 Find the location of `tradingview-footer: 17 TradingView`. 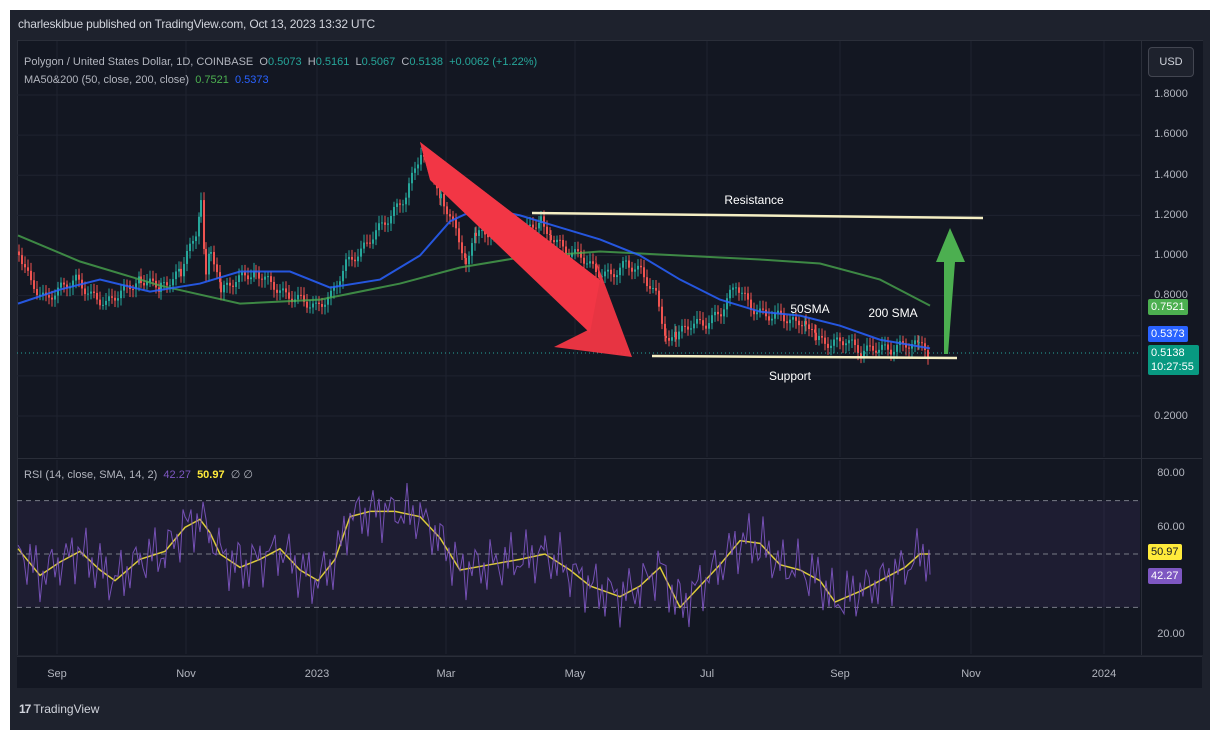

tradingview-footer: 17 TradingView is located at coordinates (59, 709).